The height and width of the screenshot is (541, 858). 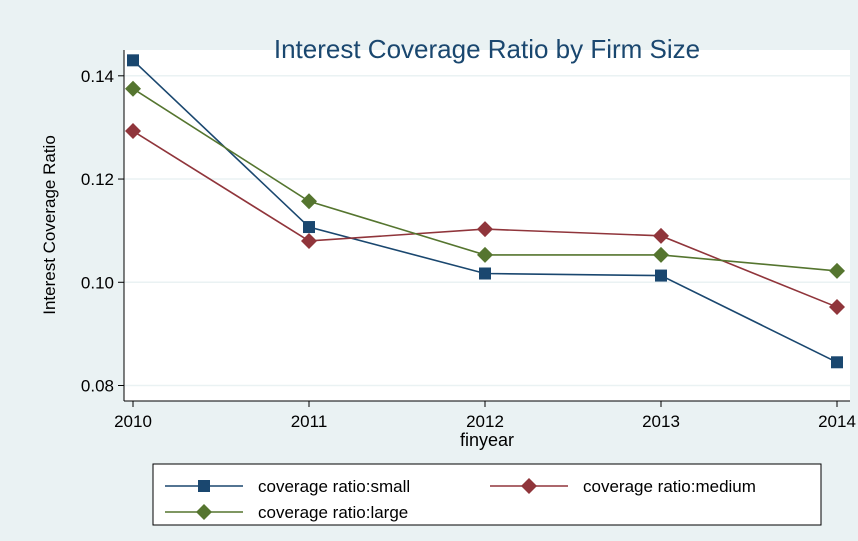 I want to click on legend-label: coverage ratio:medium, so click(x=669, y=486).